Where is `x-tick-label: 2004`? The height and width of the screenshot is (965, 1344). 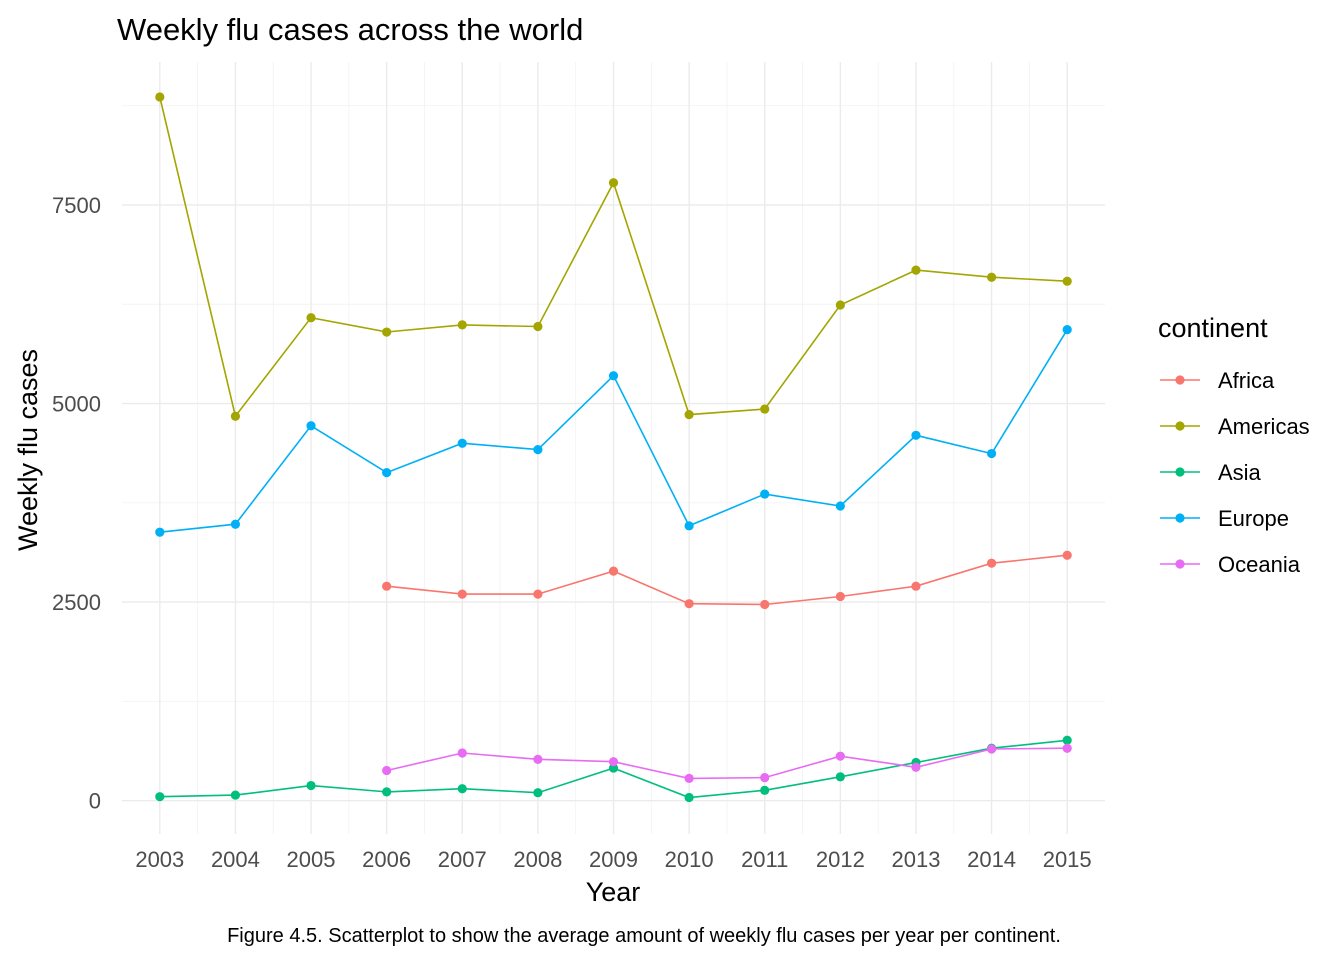 x-tick-label: 2004 is located at coordinates (235, 859).